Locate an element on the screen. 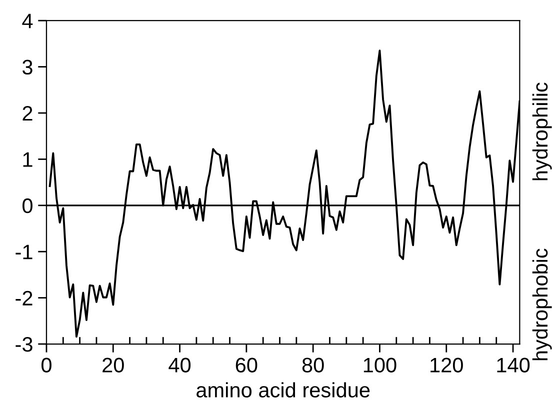 The width and height of the screenshot is (560, 412). y-tick-label: 4 is located at coordinates (27, 21).